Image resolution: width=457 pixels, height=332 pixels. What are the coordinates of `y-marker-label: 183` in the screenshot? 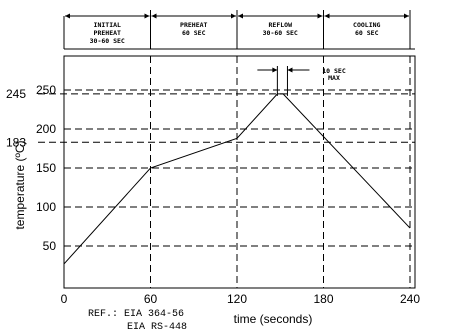 It's located at (16, 142).